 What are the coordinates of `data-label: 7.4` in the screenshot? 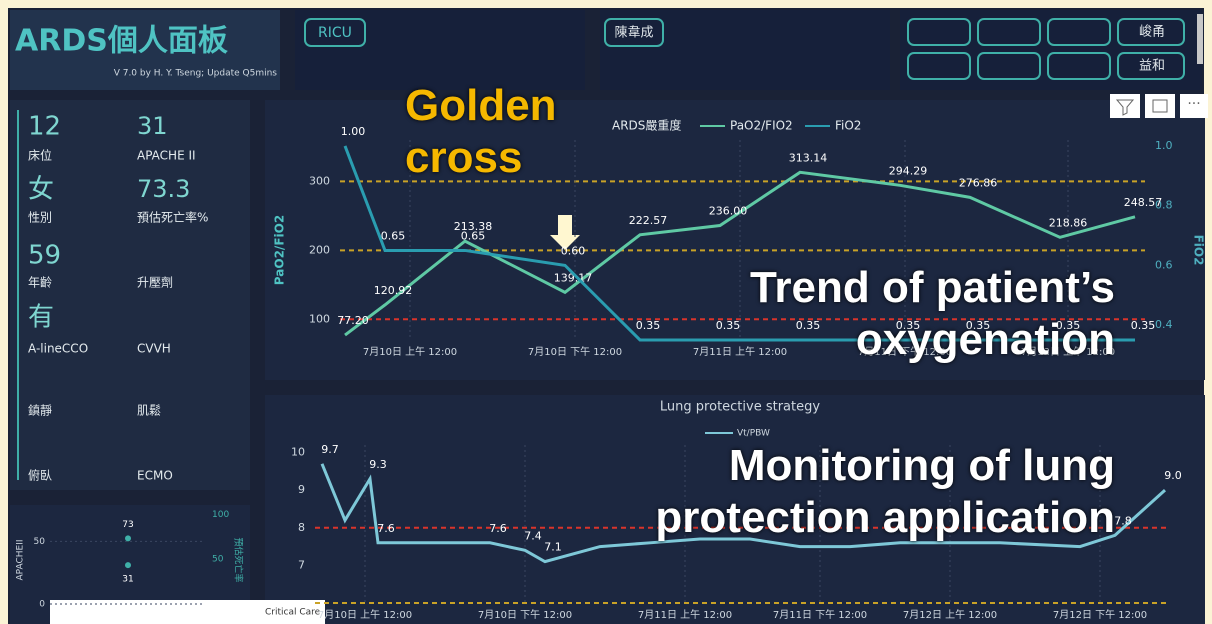 It's located at (533, 535).